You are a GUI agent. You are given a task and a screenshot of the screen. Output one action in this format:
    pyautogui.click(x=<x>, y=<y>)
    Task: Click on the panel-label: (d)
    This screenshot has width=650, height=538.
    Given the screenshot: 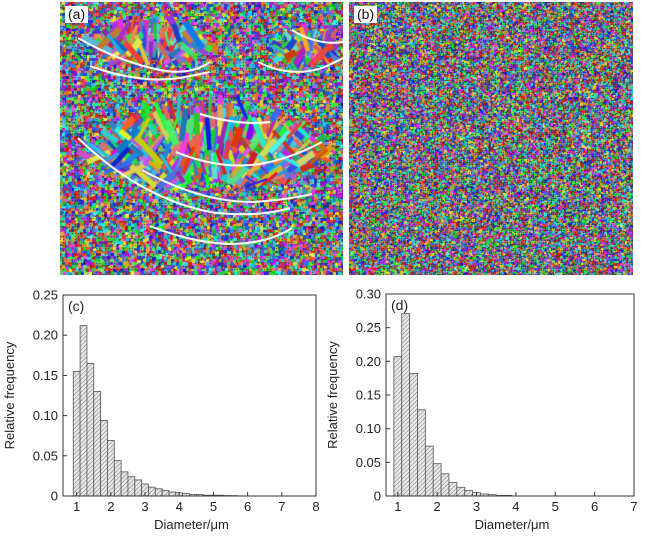 What is the action you would take?
    pyautogui.click(x=399, y=305)
    